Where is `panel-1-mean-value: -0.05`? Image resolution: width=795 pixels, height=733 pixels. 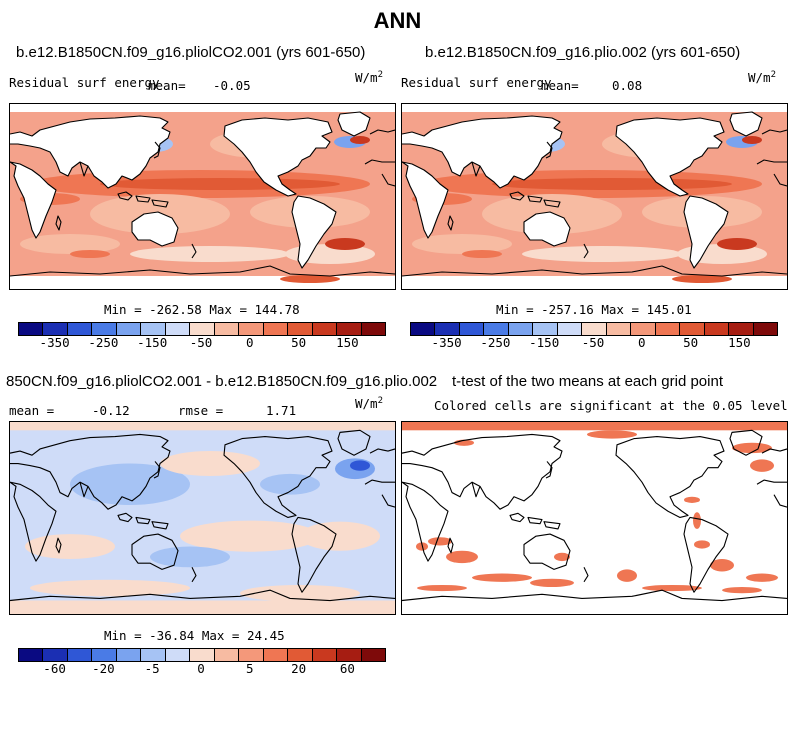 panel-1-mean-value: -0.05 is located at coordinates (232, 85).